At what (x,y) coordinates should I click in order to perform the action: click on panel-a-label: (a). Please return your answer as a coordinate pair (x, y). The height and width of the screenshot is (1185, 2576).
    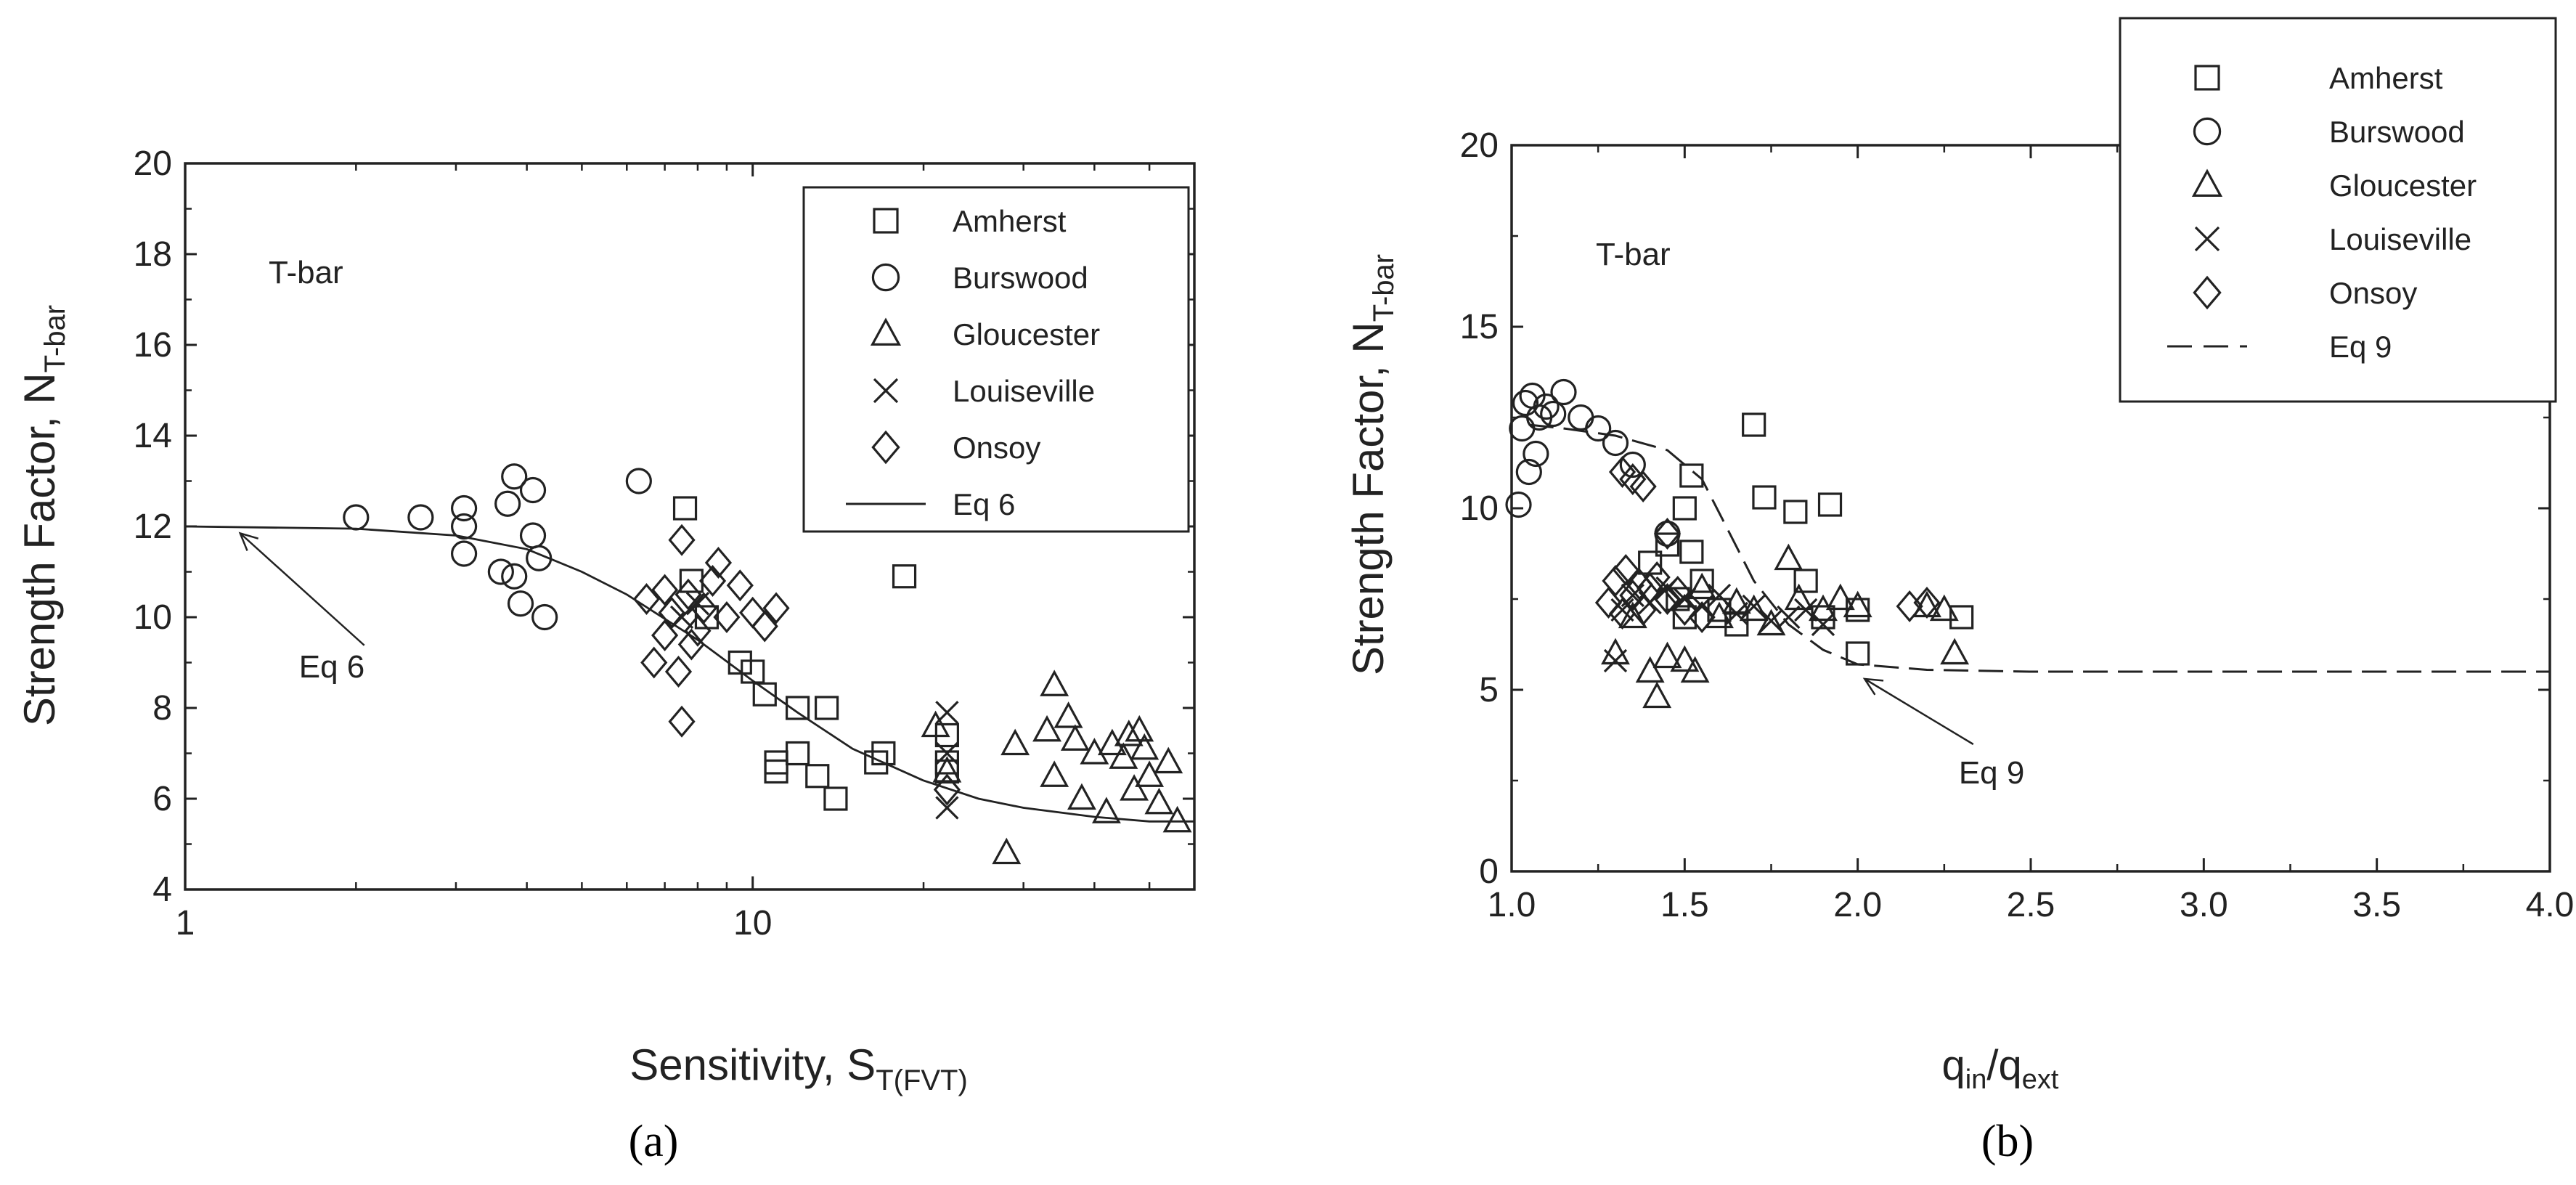
    Looking at the image, I should click on (654, 1141).